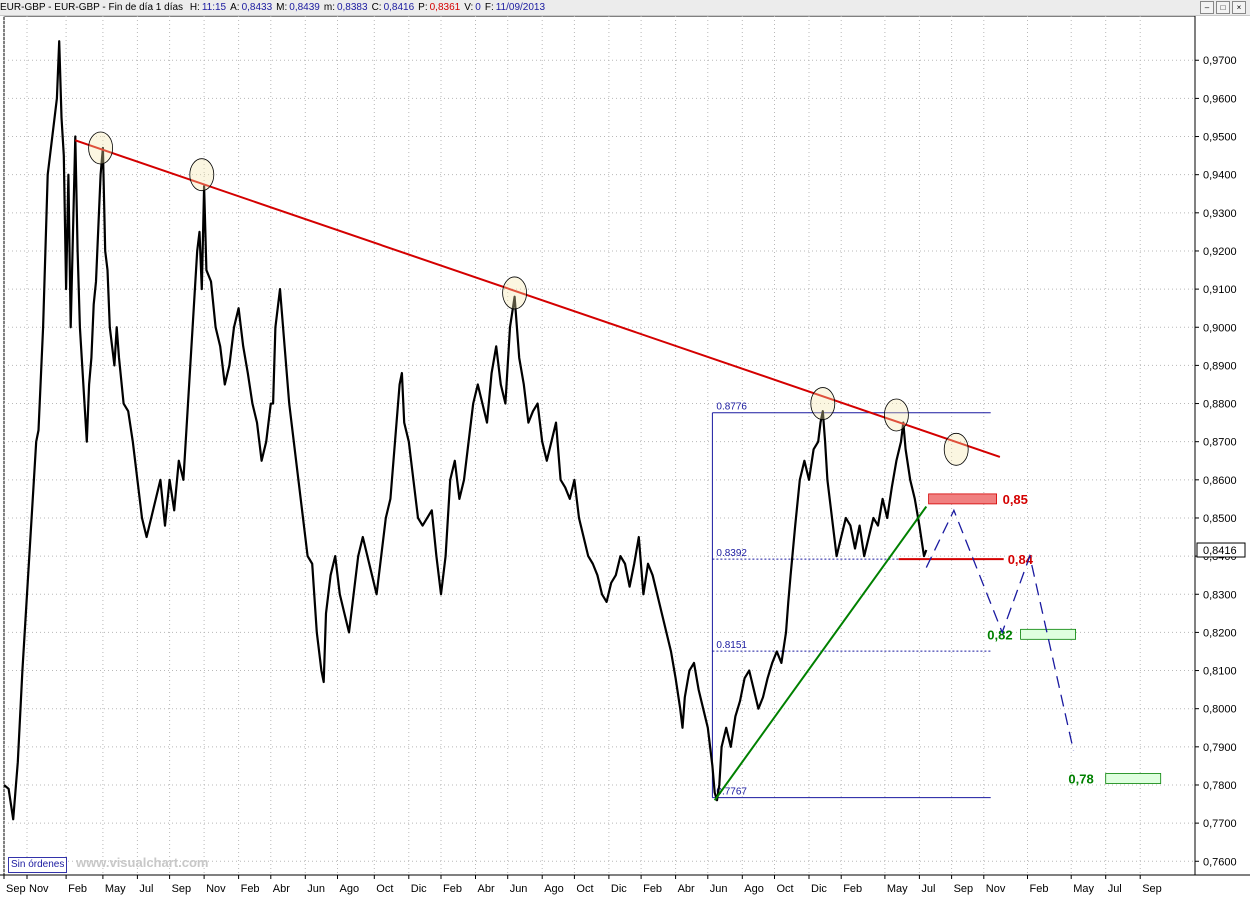 The width and height of the screenshot is (1250, 897). I want to click on quote-field-label: C:, so click(376, 7).